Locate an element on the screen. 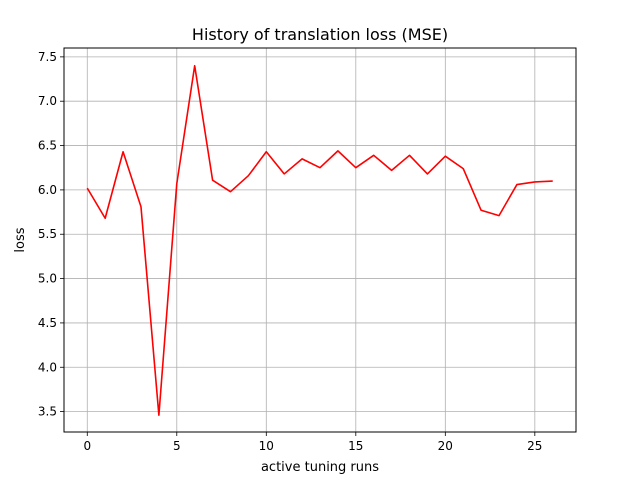  y-tick-label: 7.0 is located at coordinates (47, 101).